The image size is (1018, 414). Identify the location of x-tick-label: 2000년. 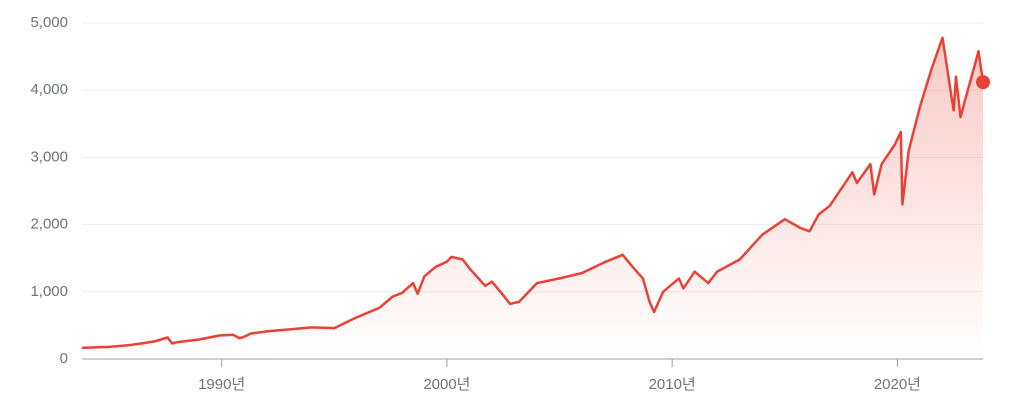
(446, 384).